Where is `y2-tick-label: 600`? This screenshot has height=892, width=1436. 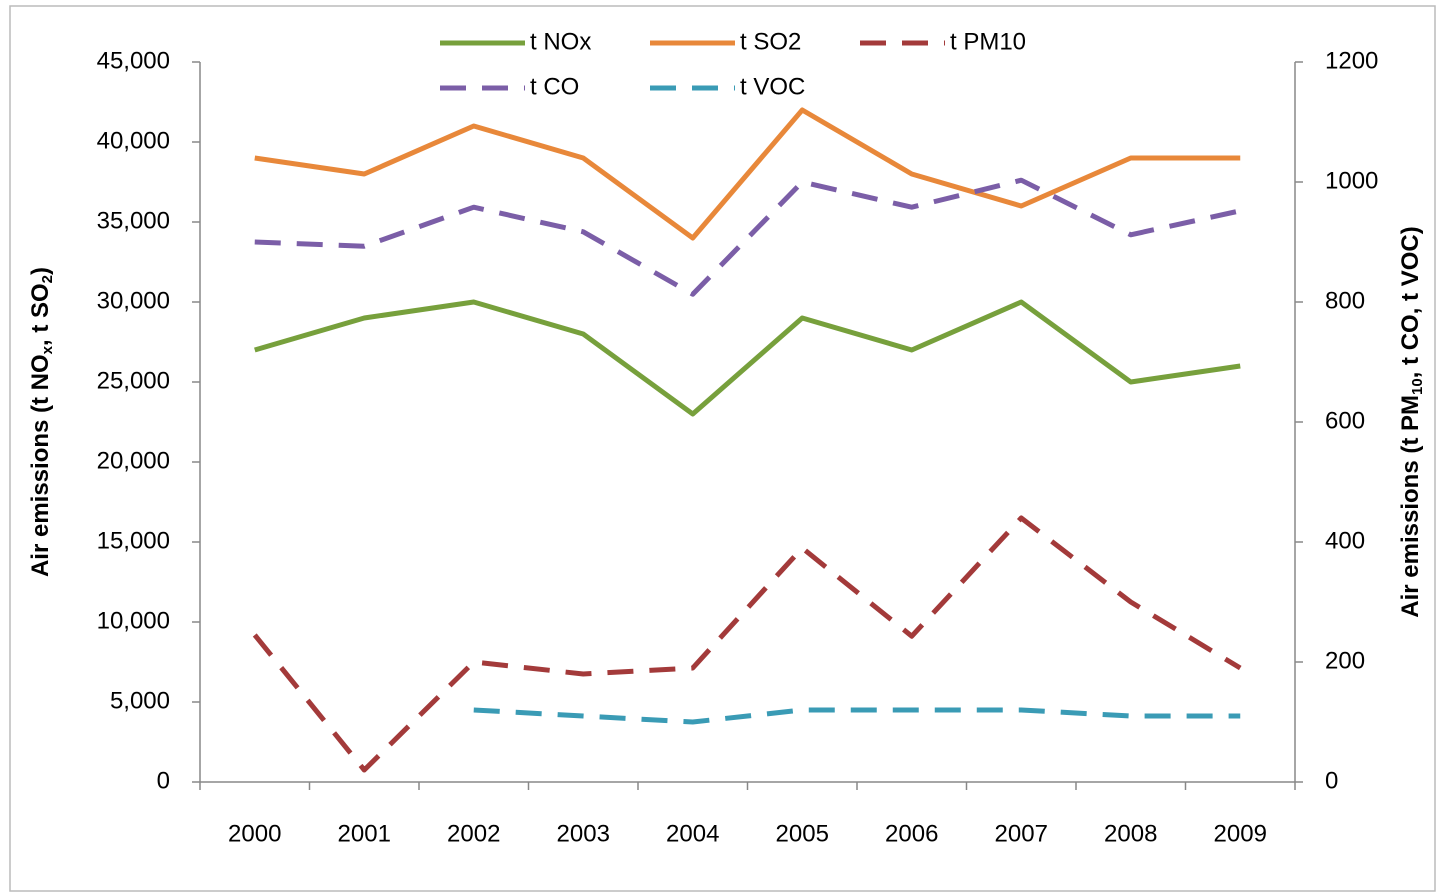 y2-tick-label: 600 is located at coordinates (1345, 420).